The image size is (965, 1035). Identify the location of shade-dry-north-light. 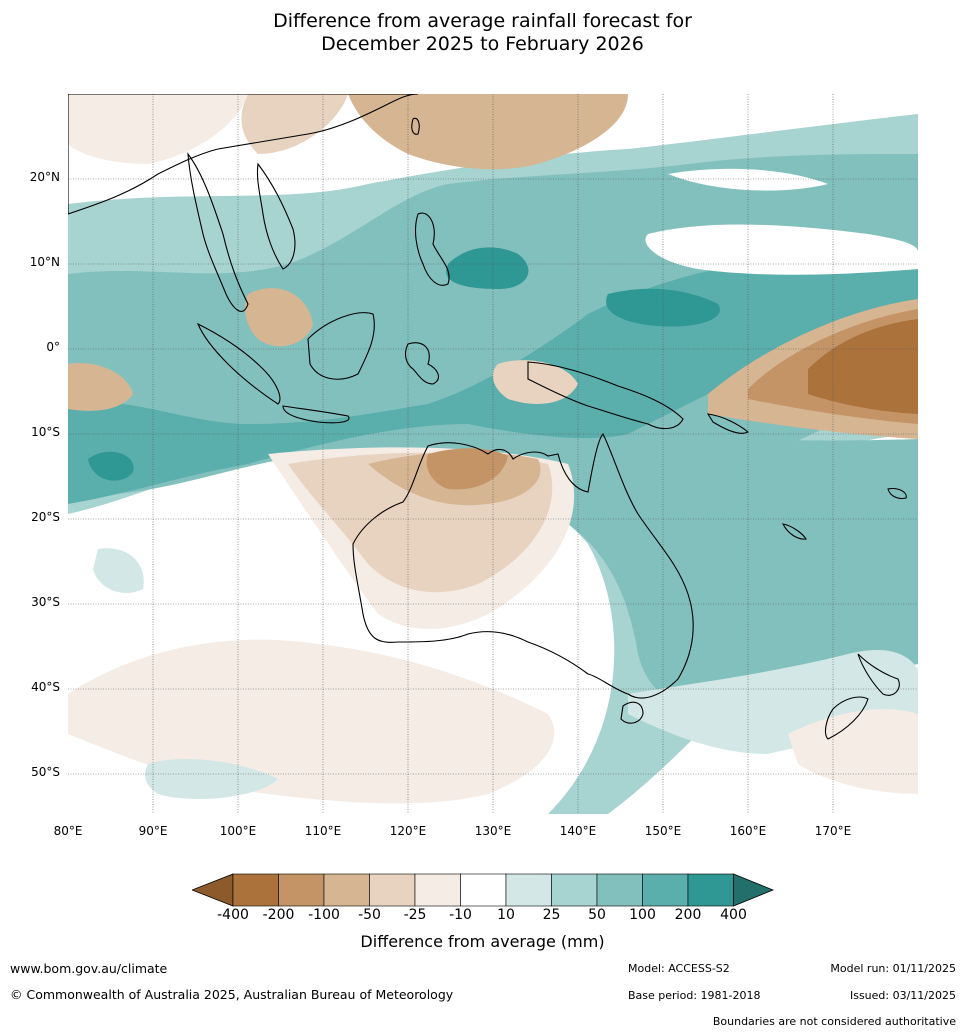
(294, 124).